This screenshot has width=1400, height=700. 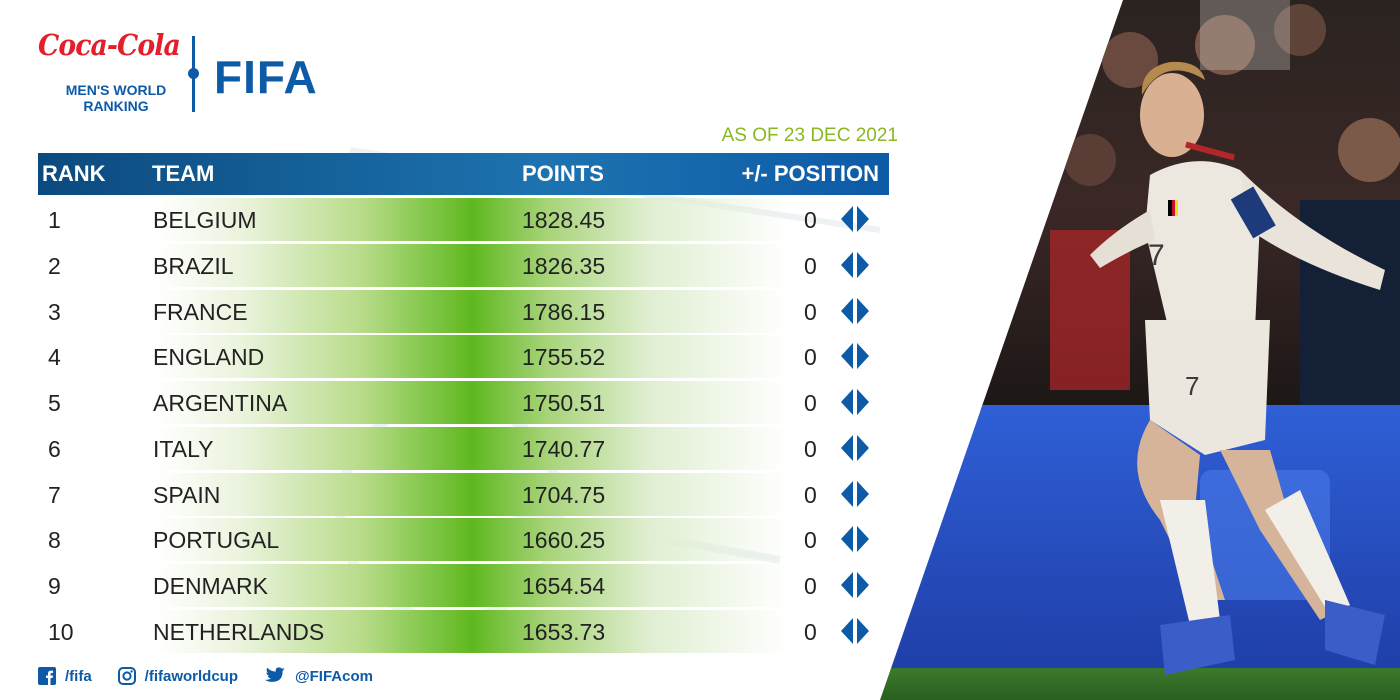 I want to click on header-points: POINTS, so click(x=563, y=173).